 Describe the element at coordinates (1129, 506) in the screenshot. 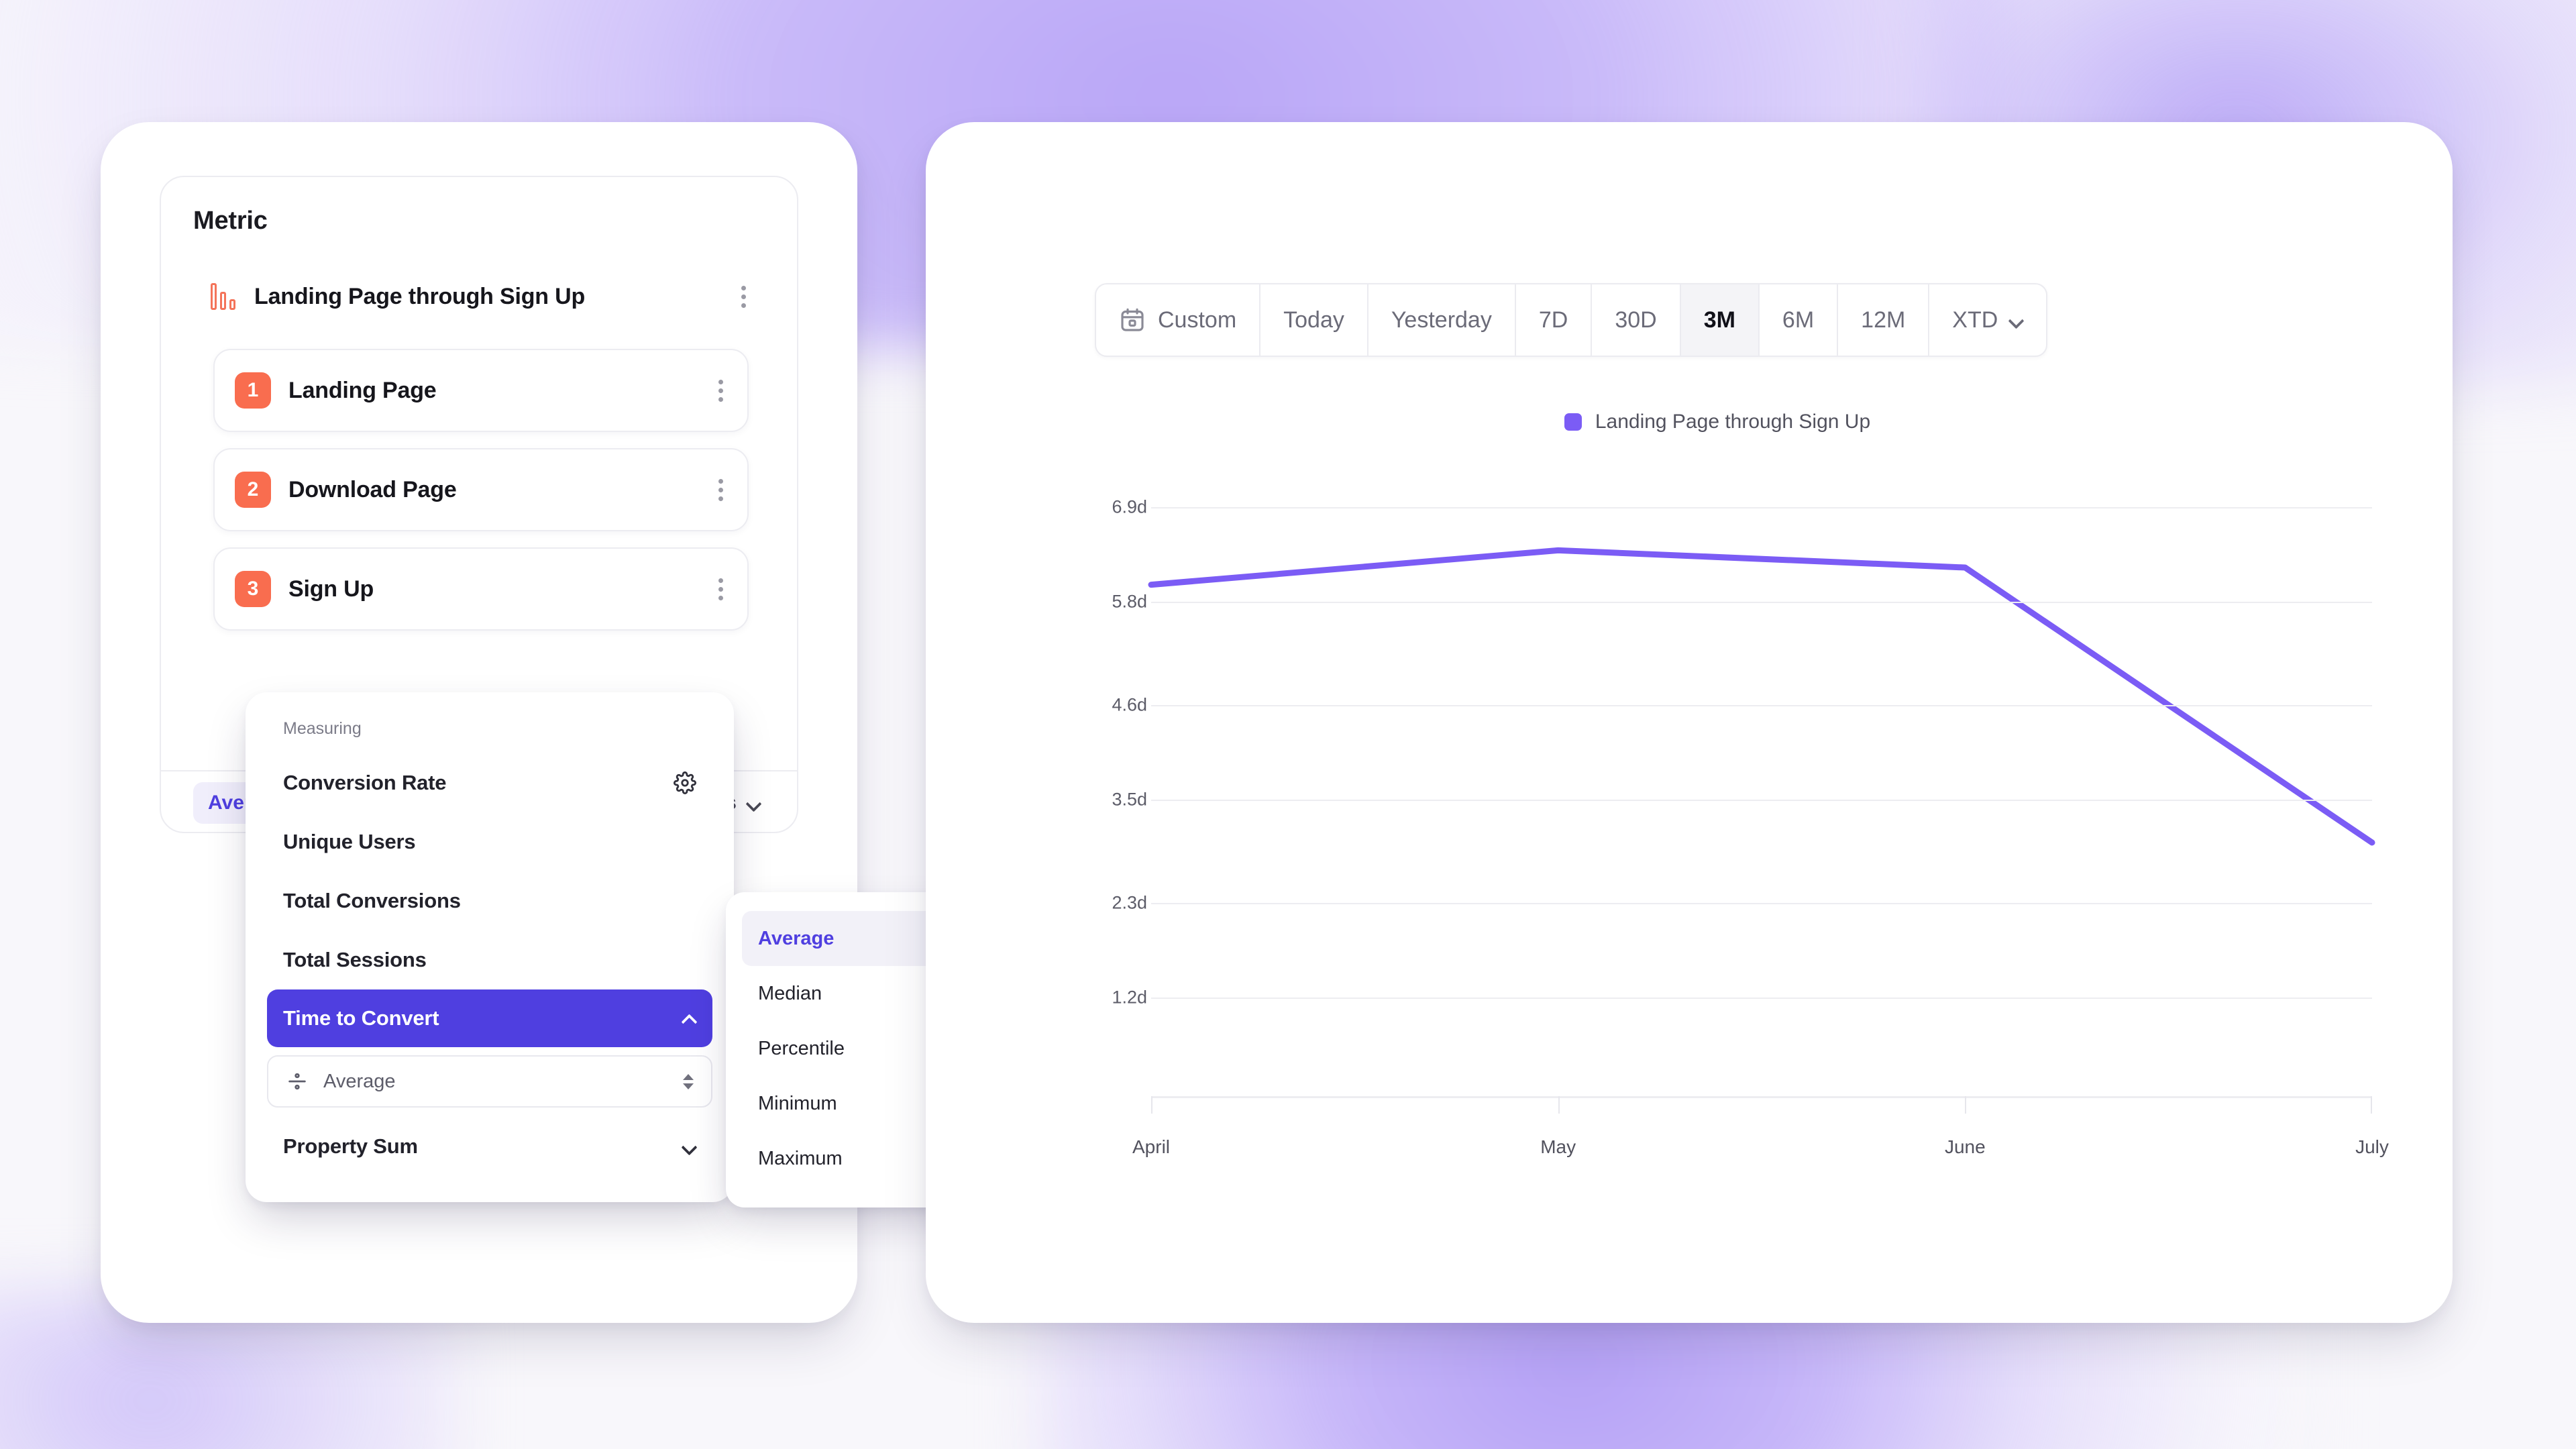

I see `y-axis-tick-label: 6.9d` at that location.